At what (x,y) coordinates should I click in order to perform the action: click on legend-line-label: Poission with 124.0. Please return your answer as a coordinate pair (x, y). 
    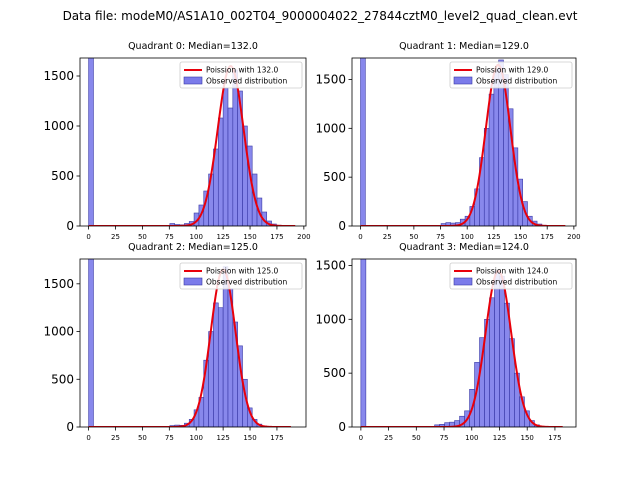
    Looking at the image, I should click on (512, 271).